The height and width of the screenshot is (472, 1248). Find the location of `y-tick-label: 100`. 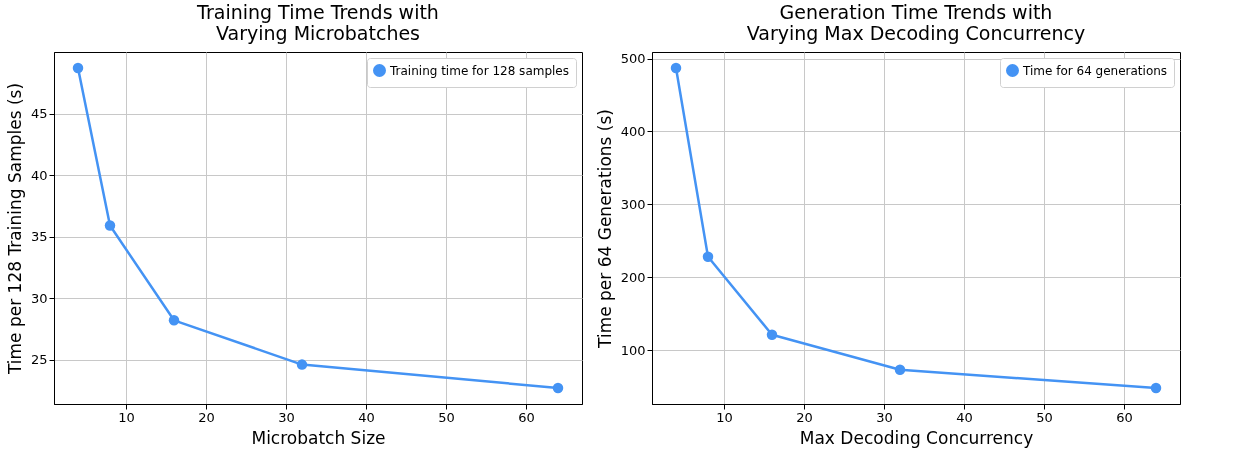

y-tick-label: 100 is located at coordinates (633, 350).